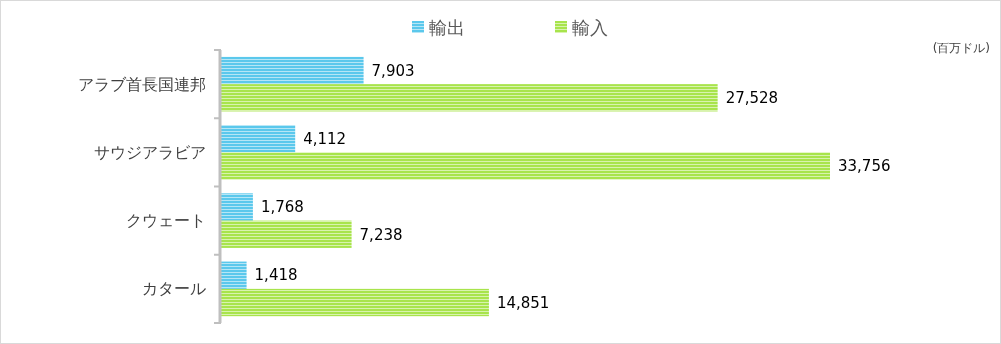 The image size is (1001, 344). What do you see at coordinates (325, 138) in the screenshot?
I see `data-label: 4,112` at bounding box center [325, 138].